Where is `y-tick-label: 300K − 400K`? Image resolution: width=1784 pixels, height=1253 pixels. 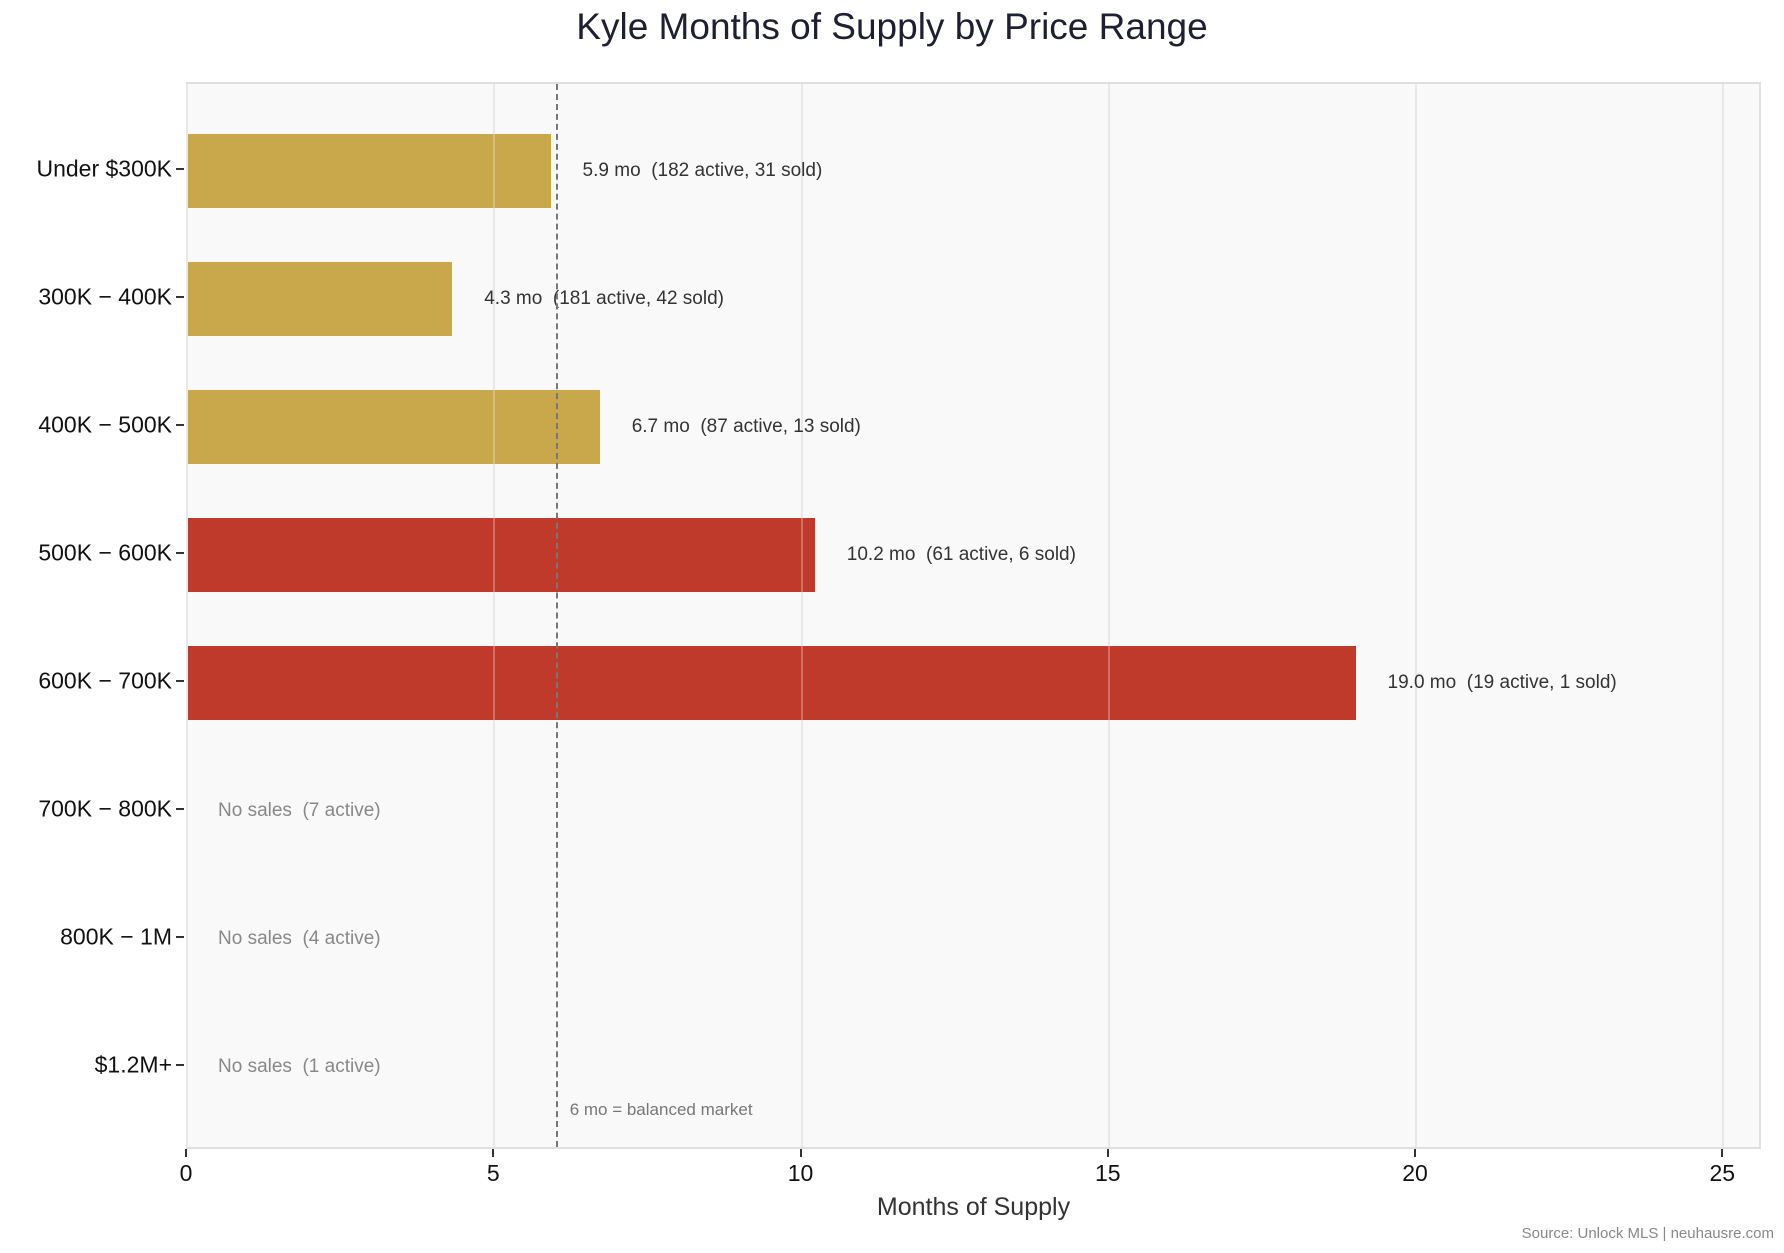 y-tick-label: 300K − 400K is located at coordinates (105, 296).